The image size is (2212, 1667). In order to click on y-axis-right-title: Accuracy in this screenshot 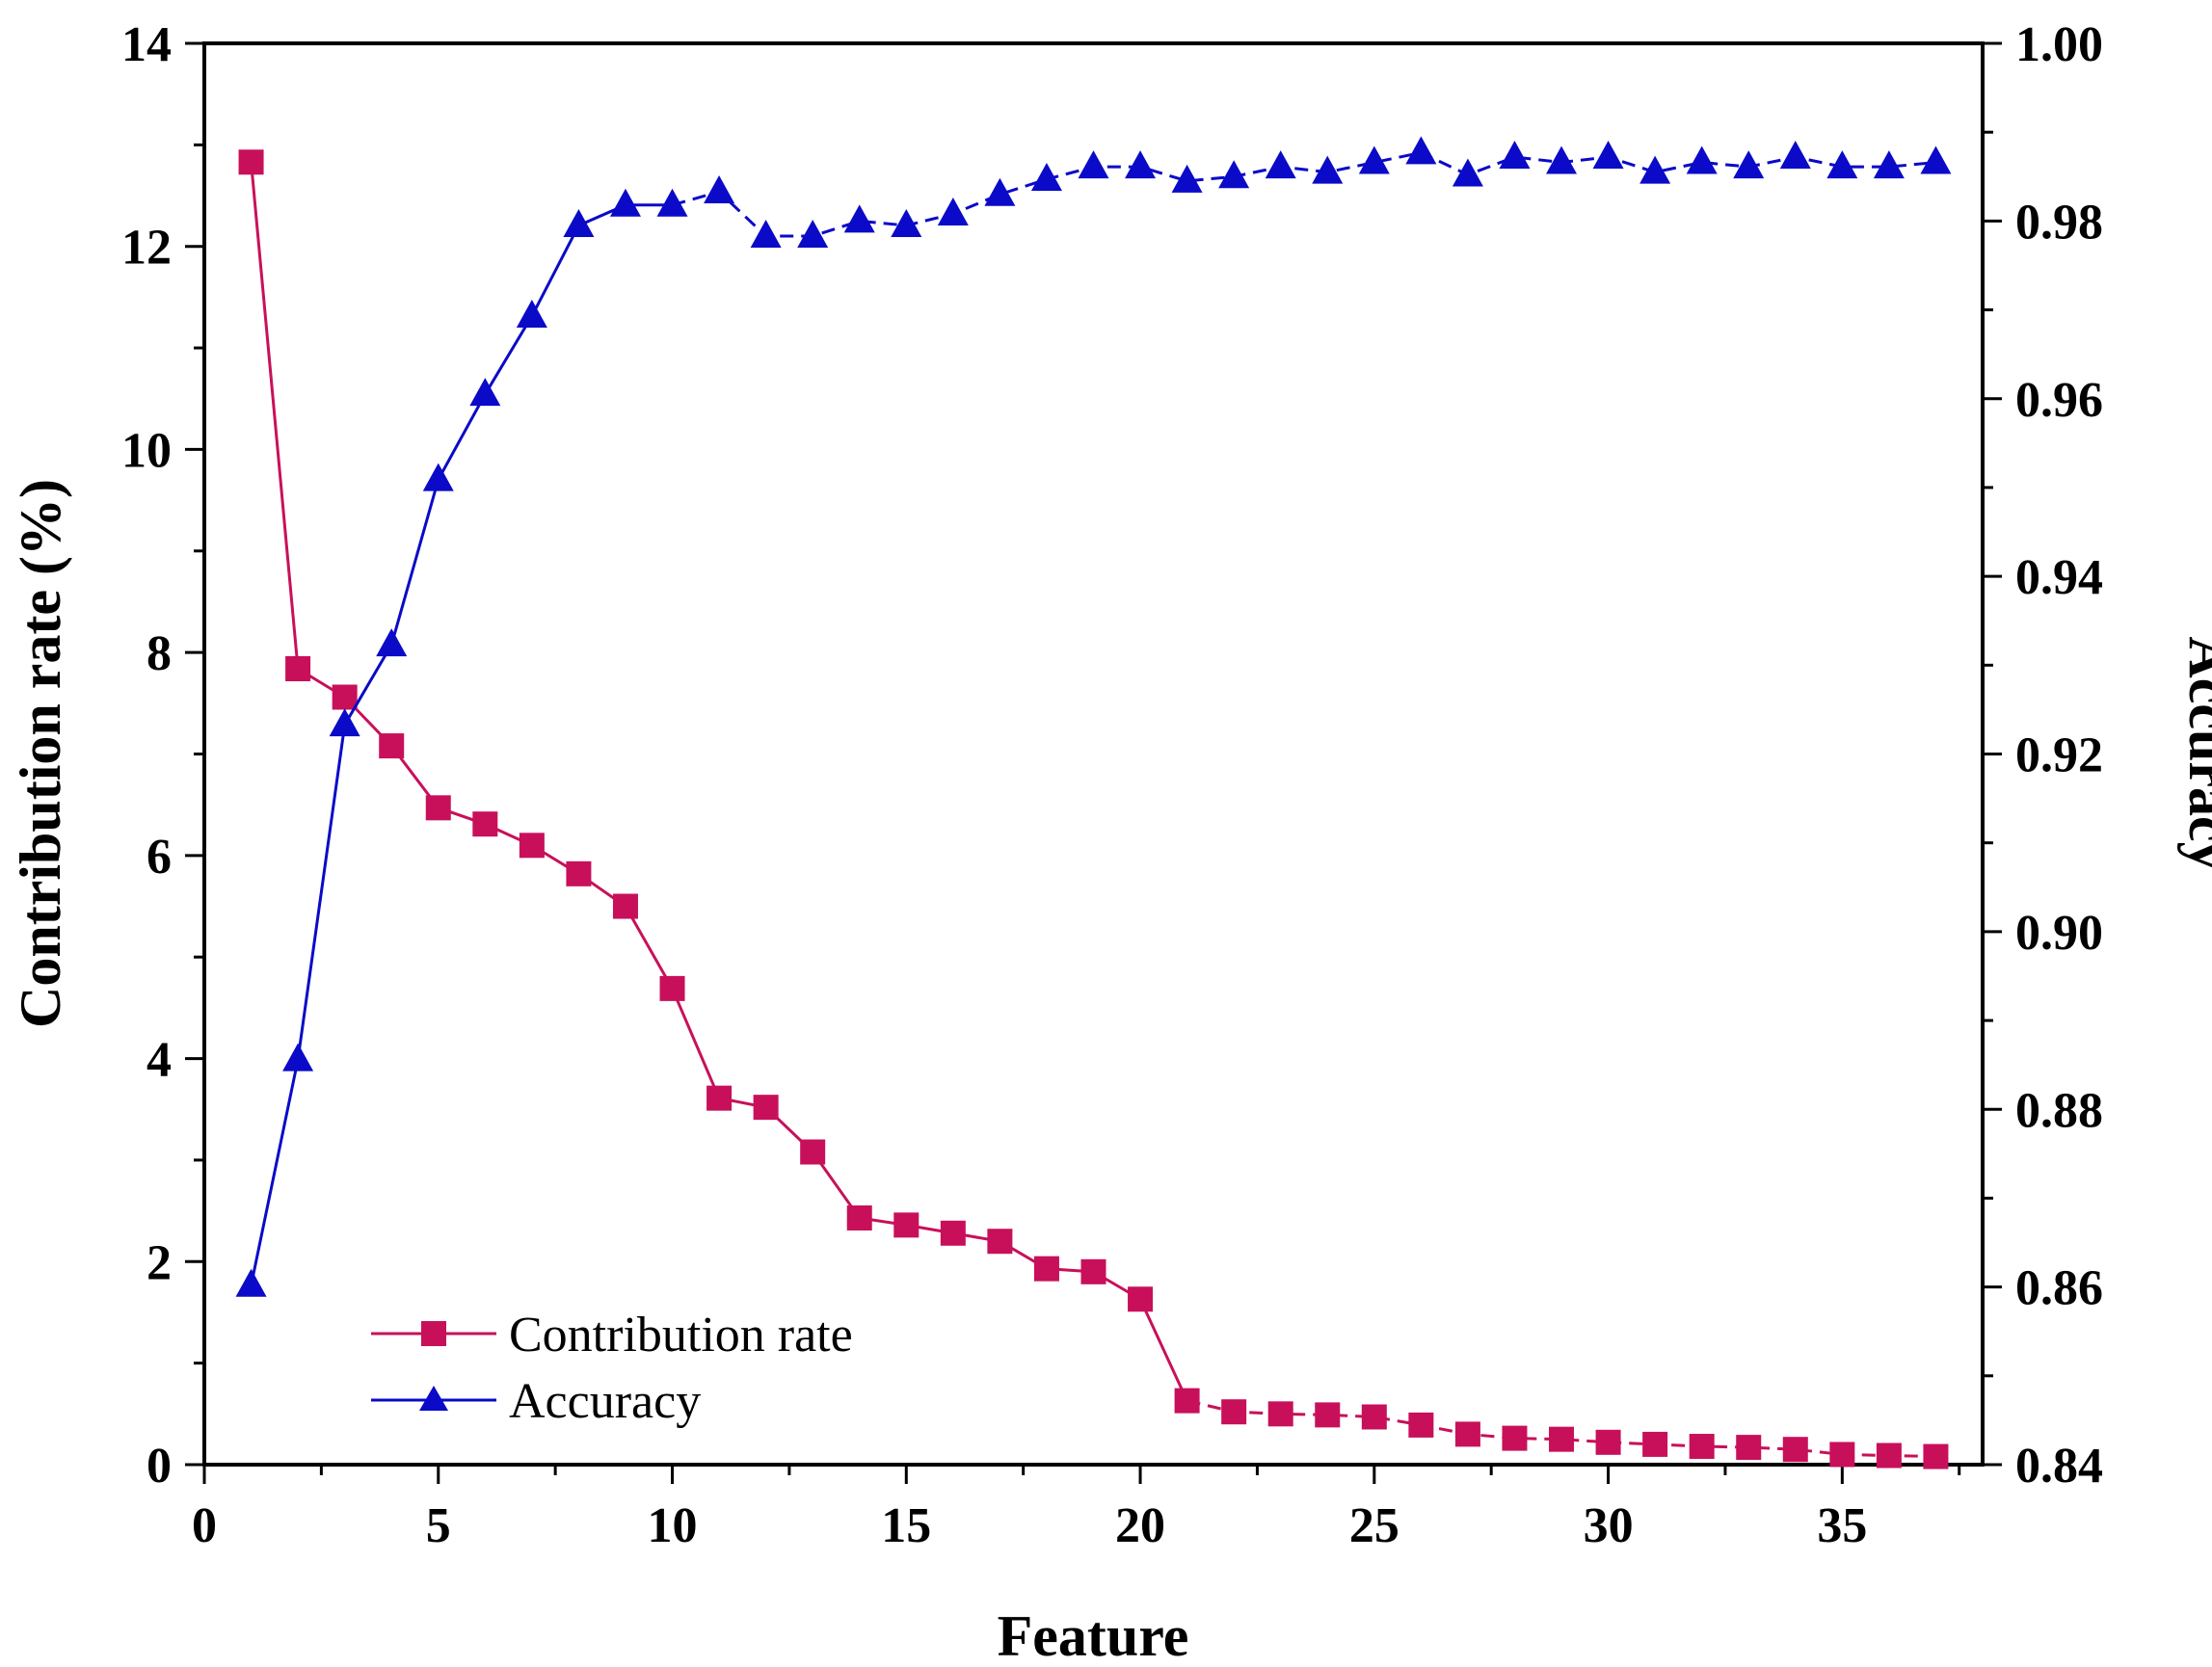, I will do `click(2194, 753)`.